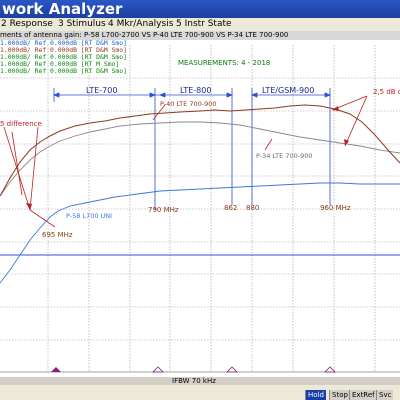 The height and width of the screenshot is (400, 400). I want to click on freq-marker-790: 790 MHz, so click(163, 210).